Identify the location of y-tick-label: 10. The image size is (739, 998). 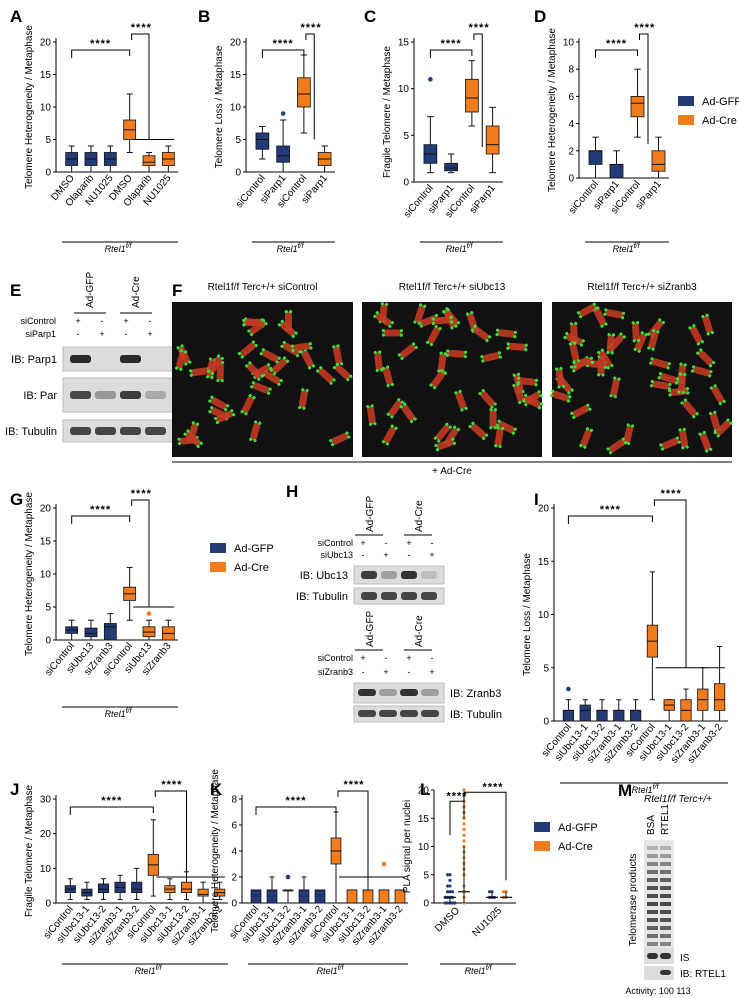
(424, 847).